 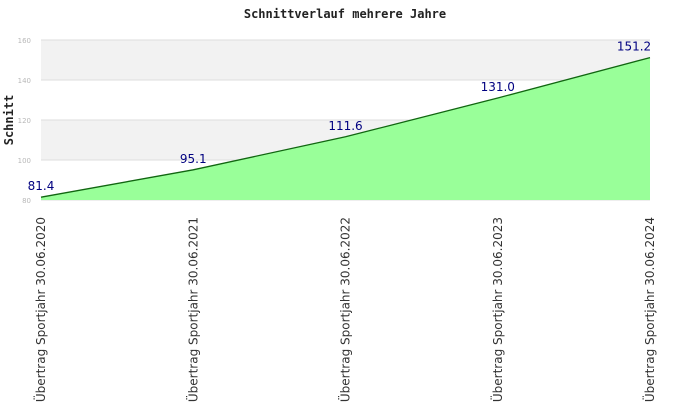 I want to click on x-tick-label: Übertrag Sportjahr 30.06.2021, so click(x=192, y=309).